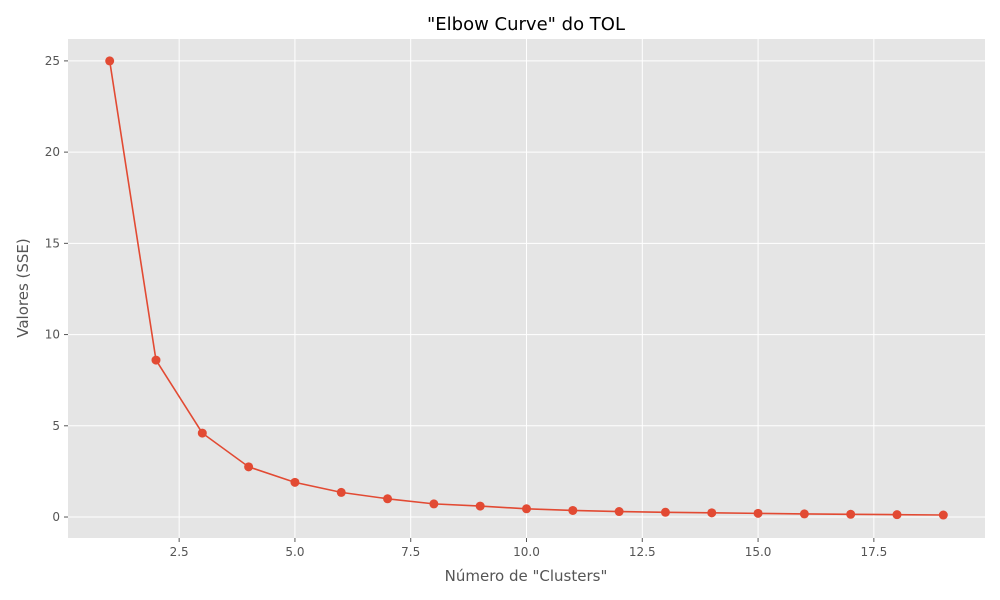  I want to click on chart-title: "Elbow Curve" do TOL, so click(526, 24).